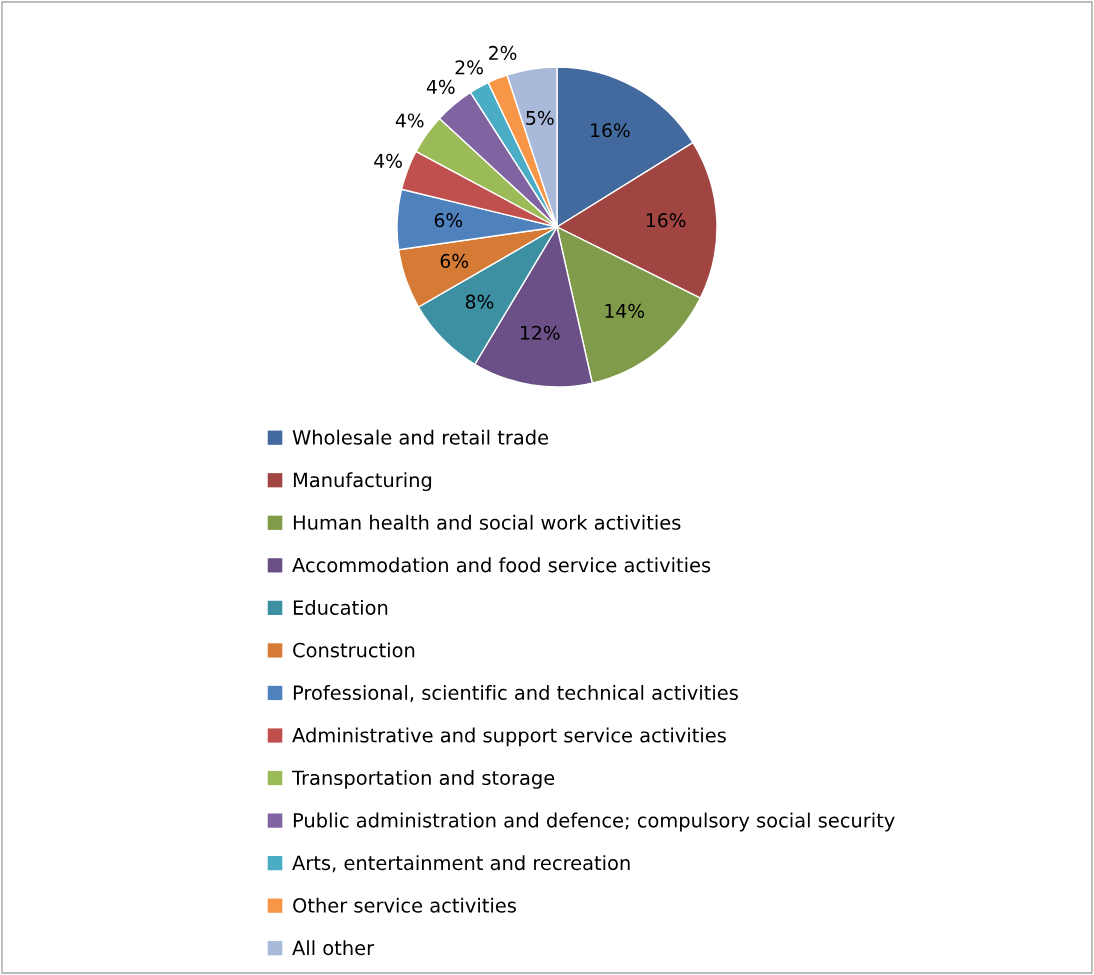 The width and height of the screenshot is (1094, 975). What do you see at coordinates (479, 301) in the screenshot?
I see `data-label: 8%` at bounding box center [479, 301].